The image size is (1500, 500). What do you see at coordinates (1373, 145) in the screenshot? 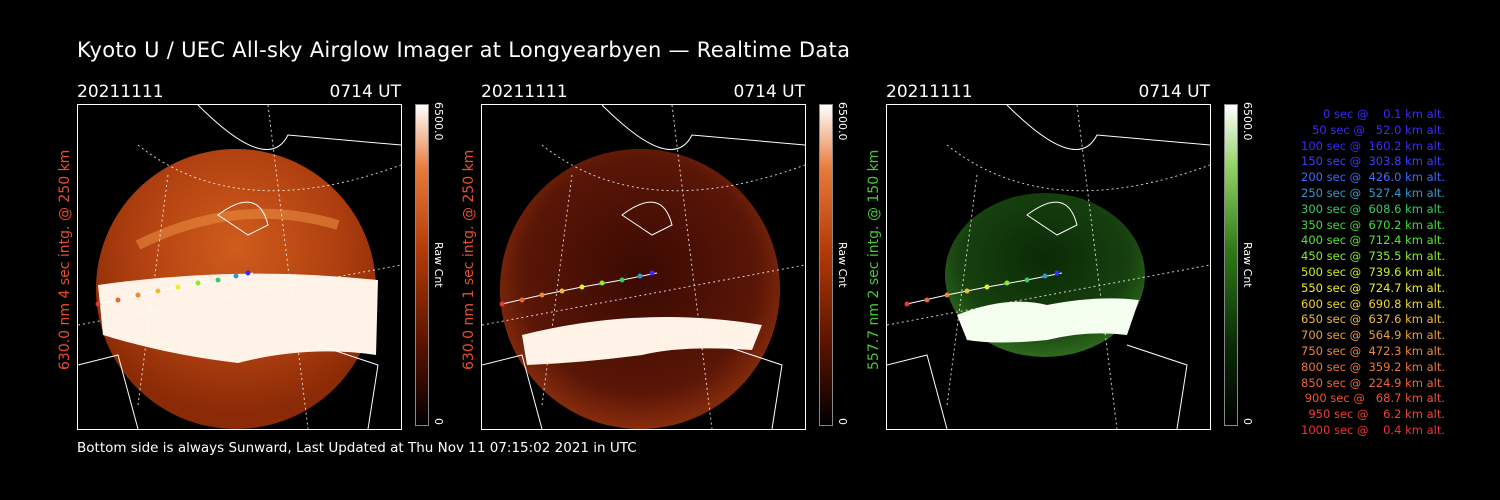
I see `legend-row: 100 sec @ 160.2 km alt.` at bounding box center [1373, 145].